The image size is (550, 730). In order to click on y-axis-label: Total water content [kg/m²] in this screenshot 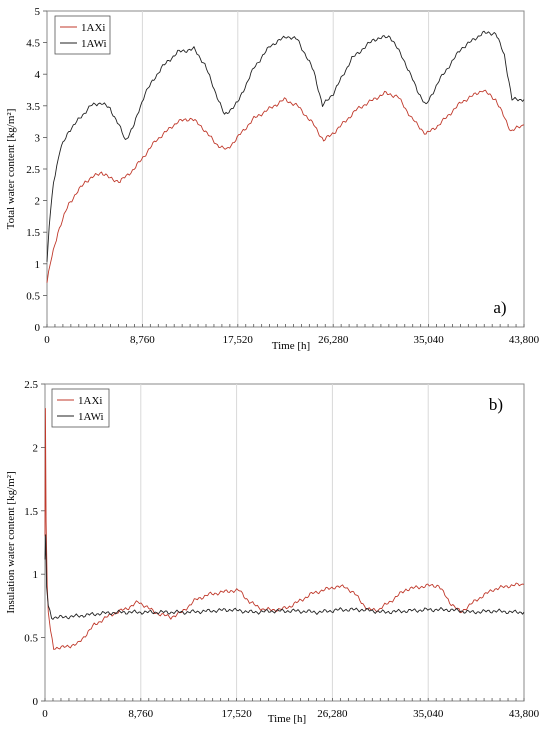, I will do `click(11, 169)`.